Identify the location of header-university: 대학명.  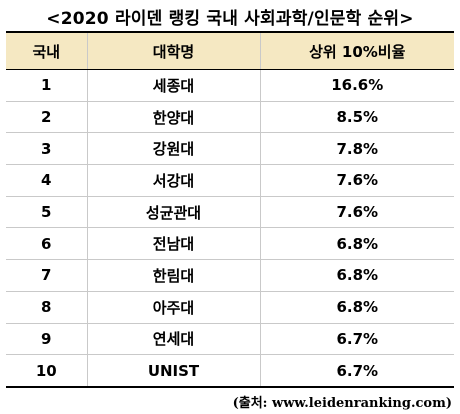
(173, 50).